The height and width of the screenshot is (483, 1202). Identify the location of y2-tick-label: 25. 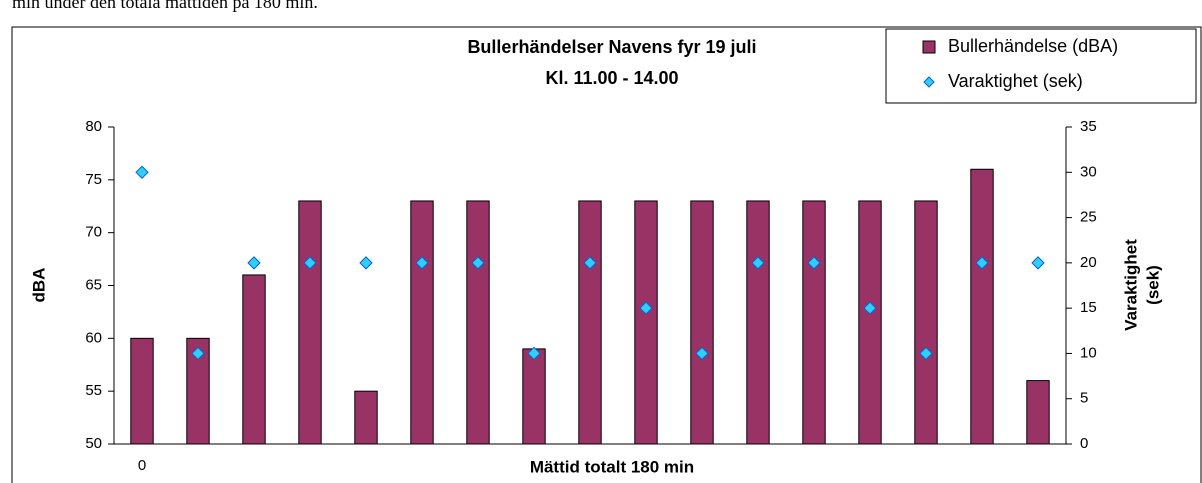
(1088, 217).